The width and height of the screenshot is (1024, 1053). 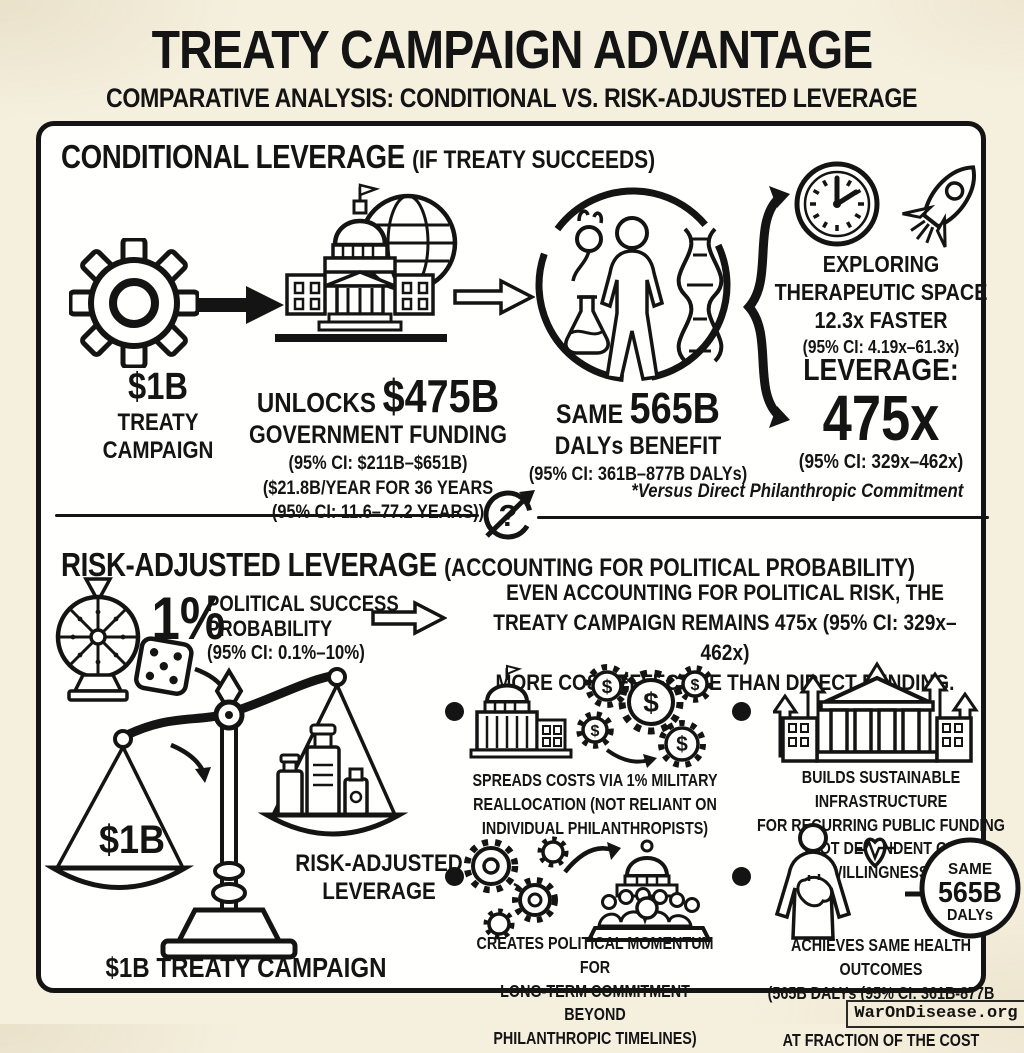 What do you see at coordinates (286, 653) in the screenshot?
I see `probability-ci: (95% CI: 0.1%–10%)` at bounding box center [286, 653].